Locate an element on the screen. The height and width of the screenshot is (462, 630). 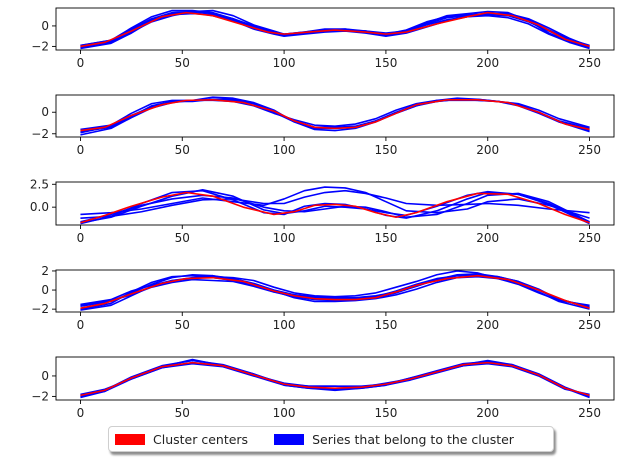
legend-swatch-members is located at coordinates (289, 439).